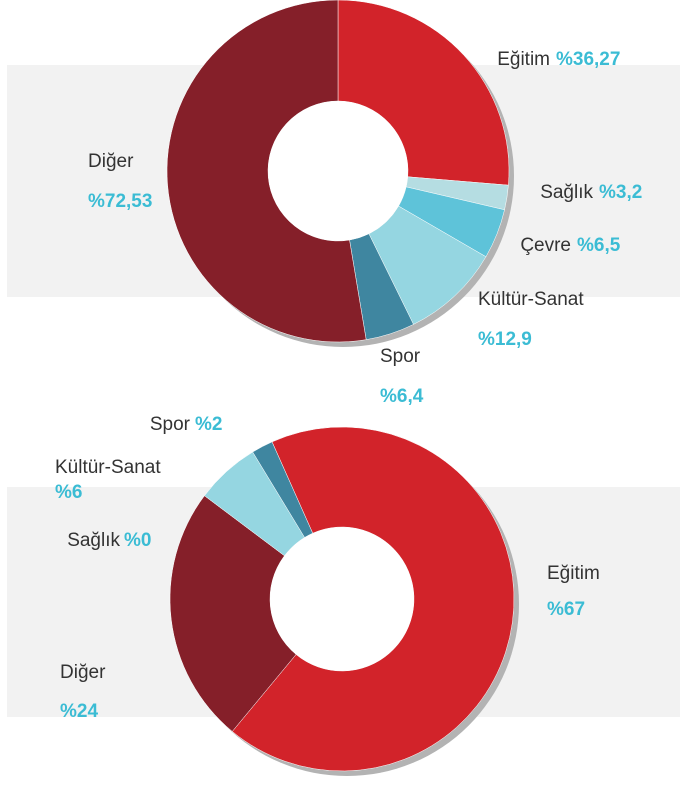 This screenshot has height=785, width=680. Describe the element at coordinates (208, 424) in the screenshot. I see `value-label: %2` at that location.